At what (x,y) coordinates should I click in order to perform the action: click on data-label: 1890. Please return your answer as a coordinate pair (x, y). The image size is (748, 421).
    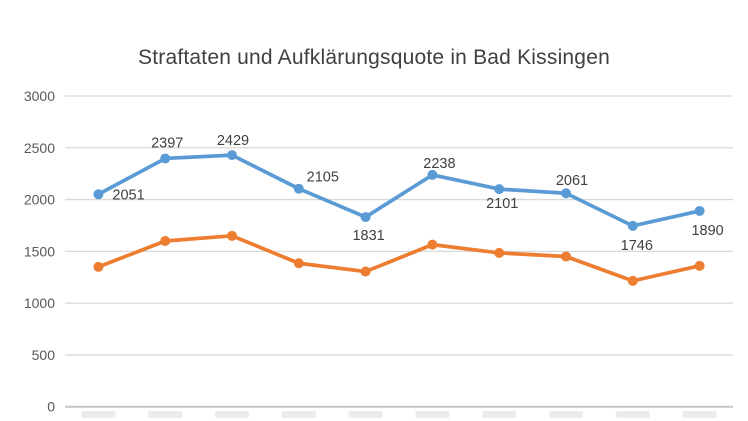
    Looking at the image, I should click on (707, 231).